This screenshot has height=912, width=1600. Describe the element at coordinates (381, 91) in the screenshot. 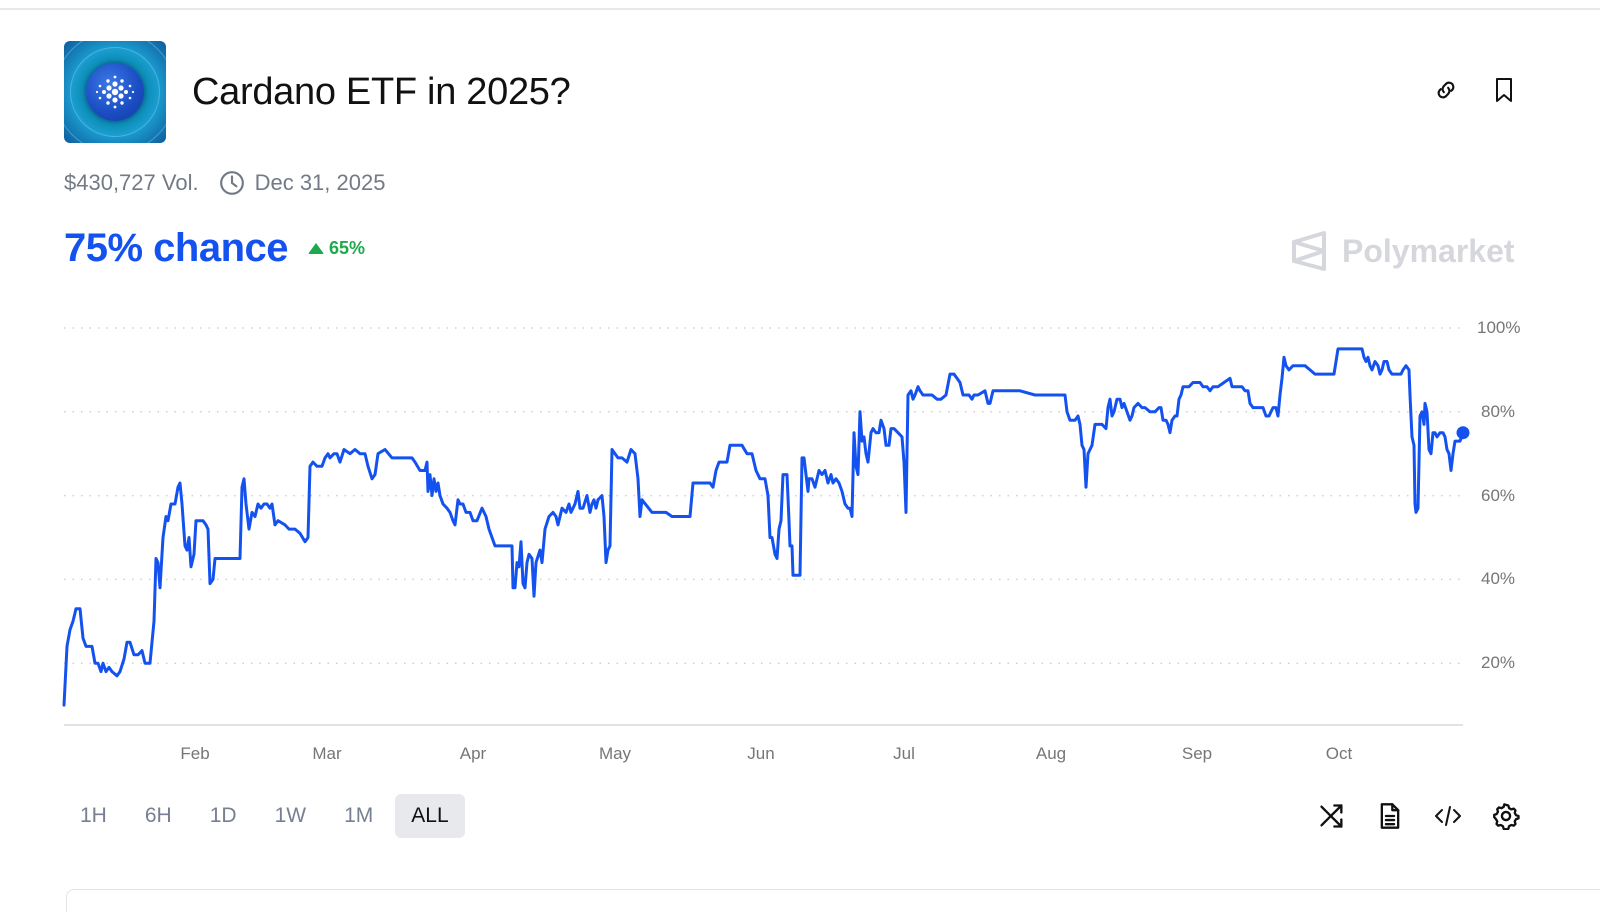

I see `market-title: Cardano ETF in 2025?` at that location.